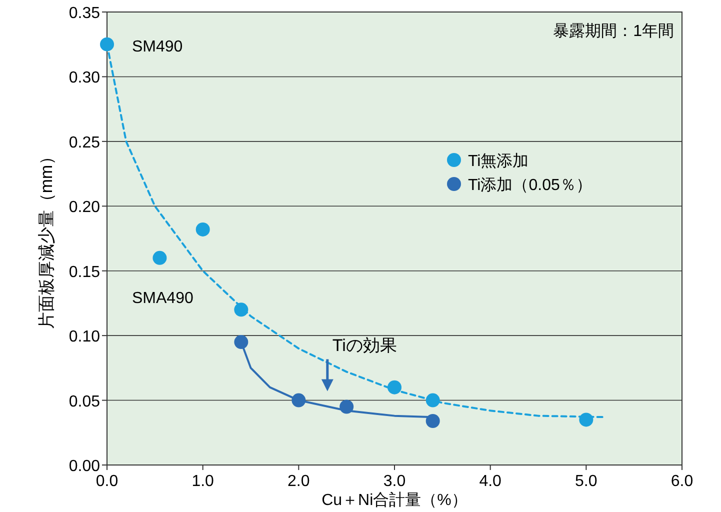  I want to click on annotation: 暴露期間：1年間, so click(613, 31).